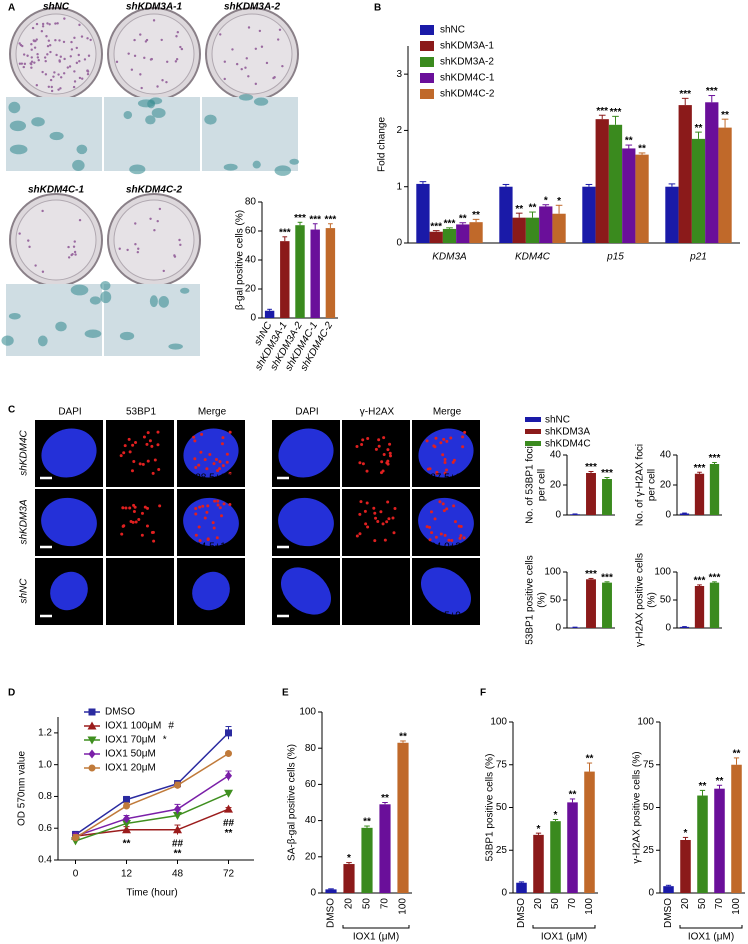 The width and height of the screenshot is (748, 944). Describe the element at coordinates (152, 795) in the screenshot. I see `series-line` at that location.